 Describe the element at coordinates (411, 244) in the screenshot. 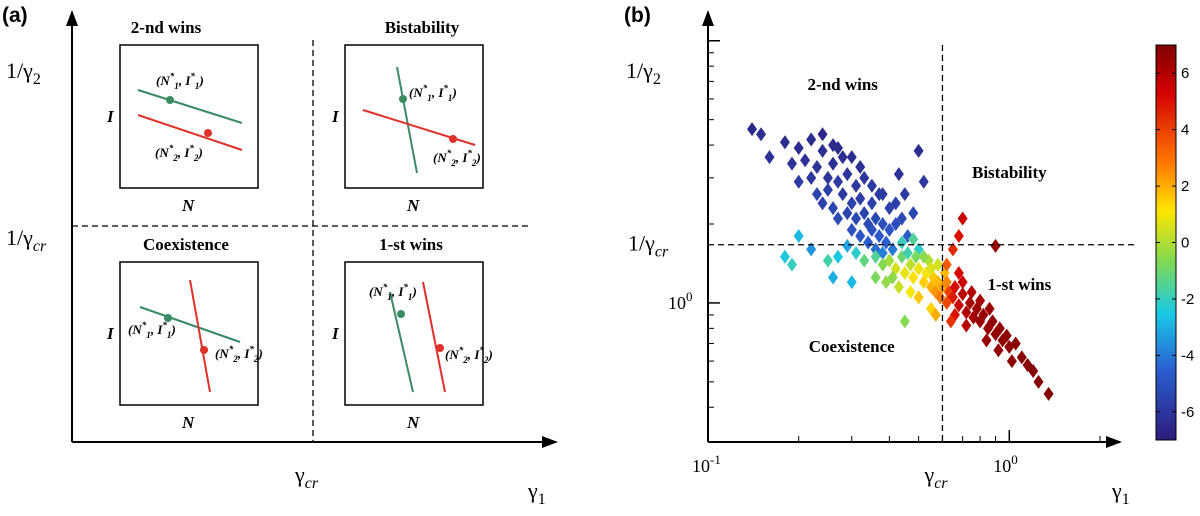

I see `inset-title: 1-st wins` at that location.